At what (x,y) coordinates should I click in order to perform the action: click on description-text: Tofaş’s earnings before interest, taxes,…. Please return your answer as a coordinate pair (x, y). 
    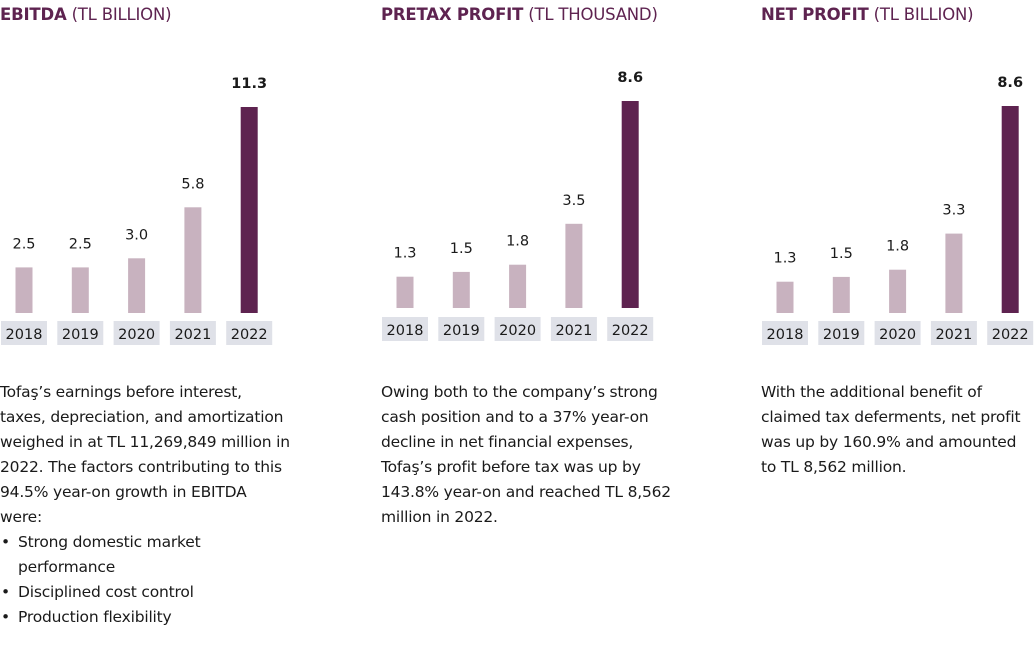
    Looking at the image, I should click on (145, 454).